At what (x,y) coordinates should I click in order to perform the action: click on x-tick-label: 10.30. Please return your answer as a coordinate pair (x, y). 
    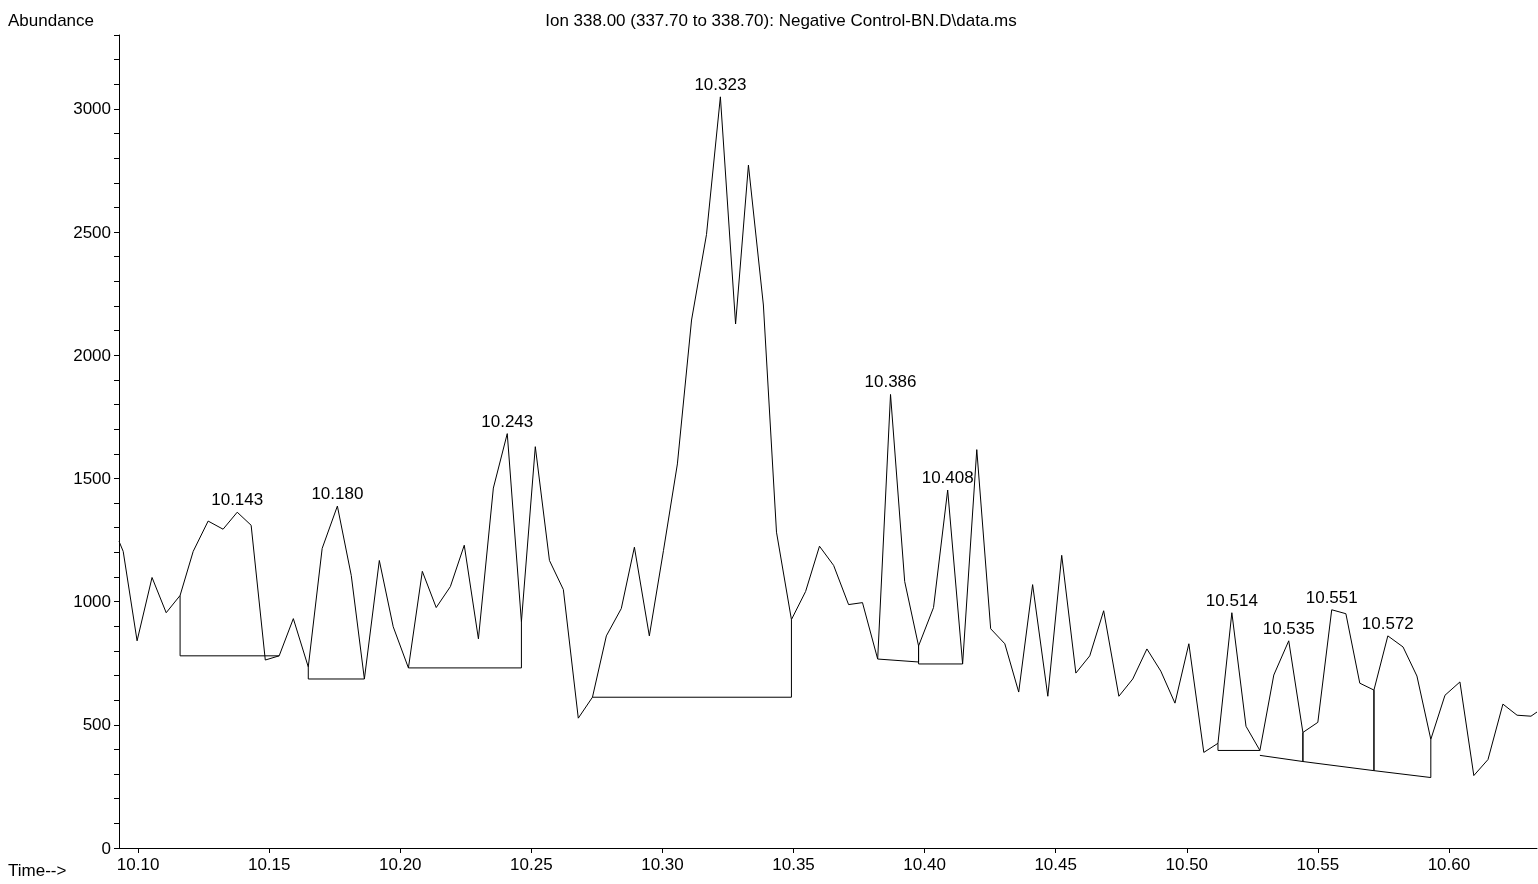
    Looking at the image, I should click on (662, 864).